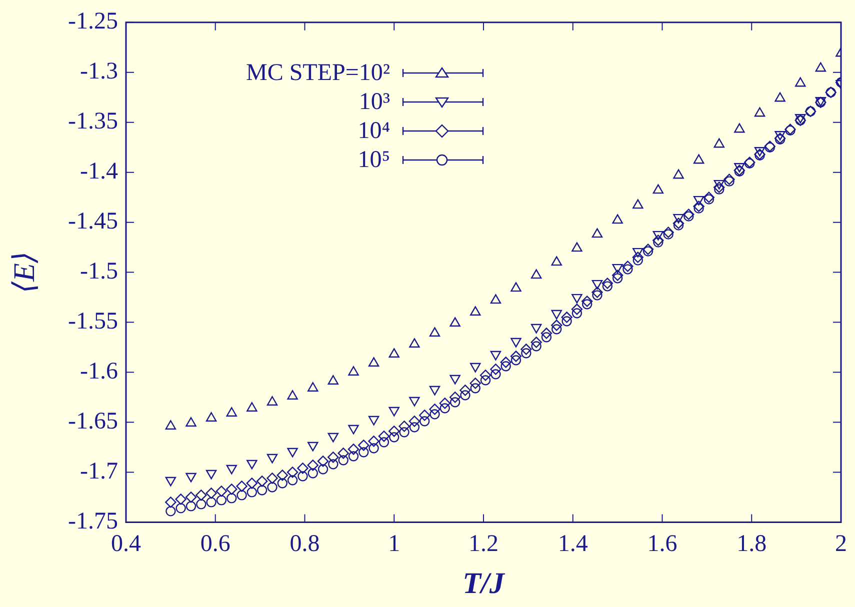  I want to click on y-tick-label: -1.6, so click(99, 371).